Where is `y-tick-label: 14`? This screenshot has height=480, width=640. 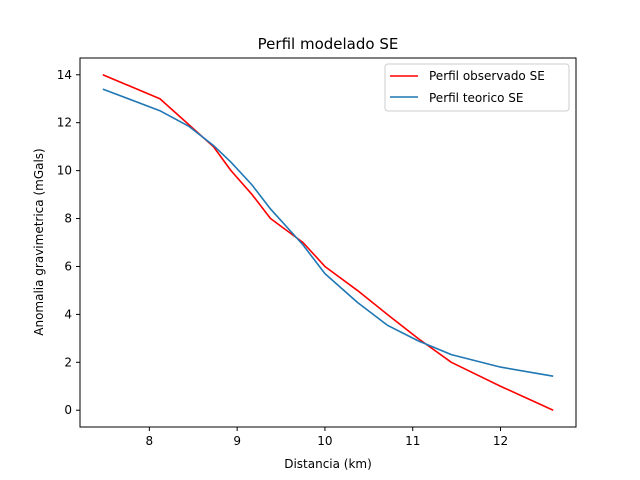 y-tick-label: 14 is located at coordinates (64, 75).